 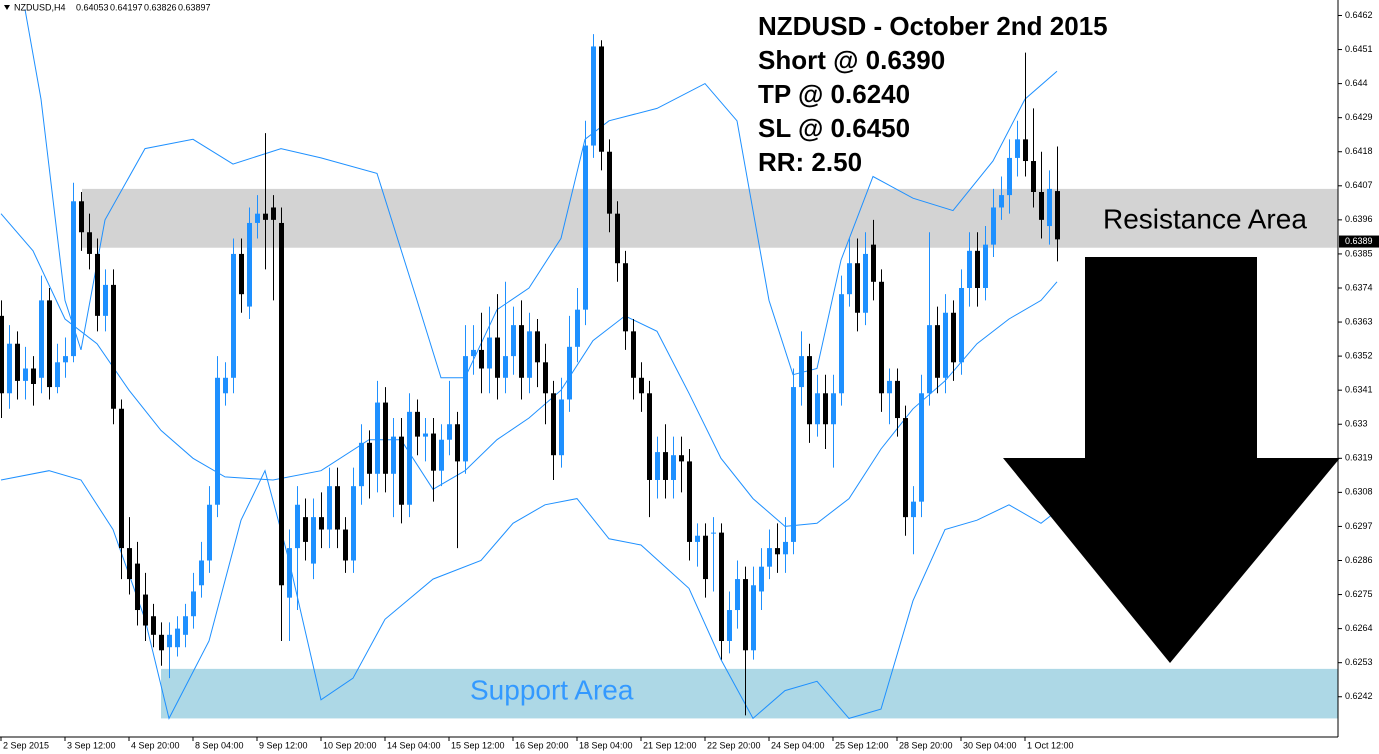 What do you see at coordinates (810, 162) in the screenshot?
I see `annotation: RR: 2.50` at bounding box center [810, 162].